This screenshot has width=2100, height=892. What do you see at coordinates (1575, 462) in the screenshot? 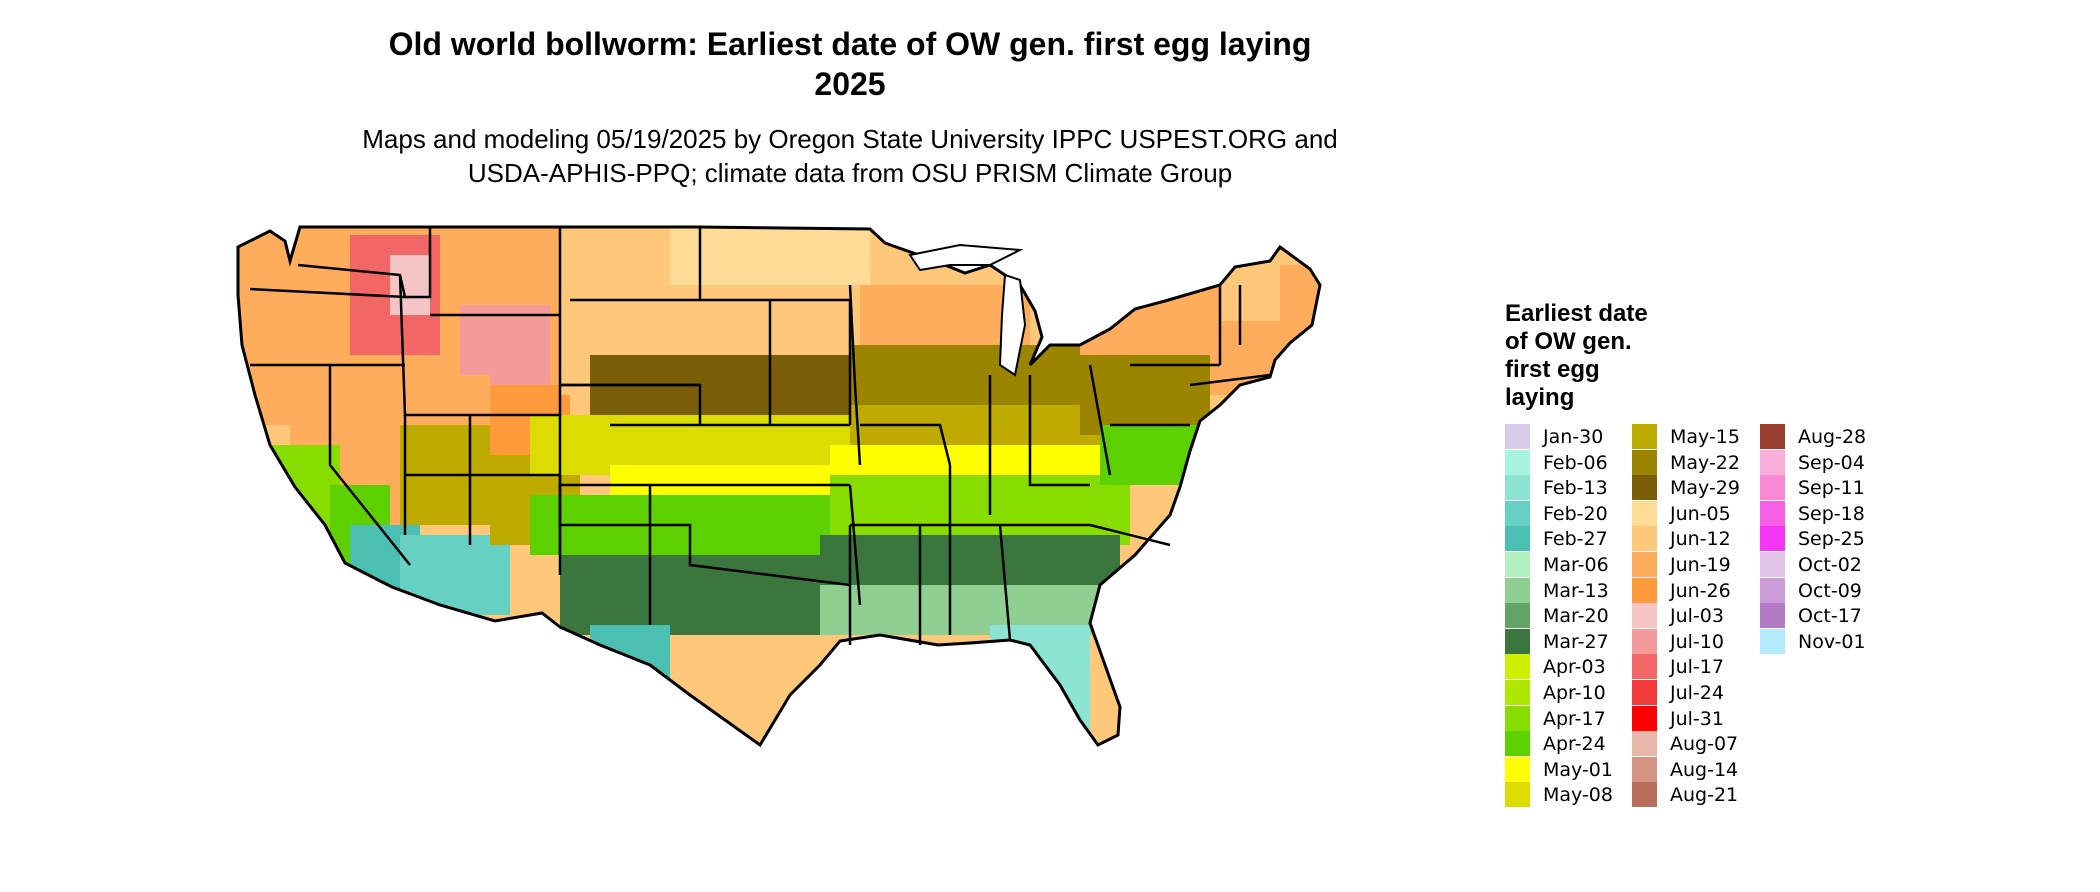
I see `legend-label: Feb-06` at bounding box center [1575, 462].